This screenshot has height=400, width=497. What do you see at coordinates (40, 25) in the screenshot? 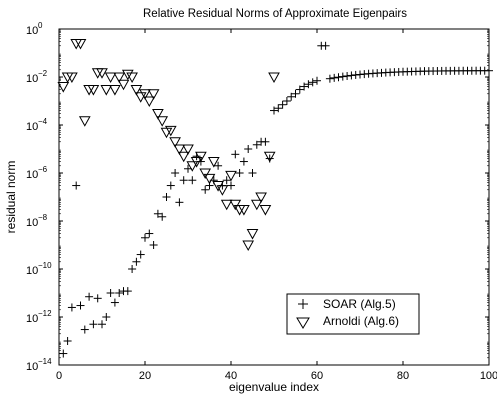
I see `y-tick-exponent: 0` at bounding box center [40, 25].